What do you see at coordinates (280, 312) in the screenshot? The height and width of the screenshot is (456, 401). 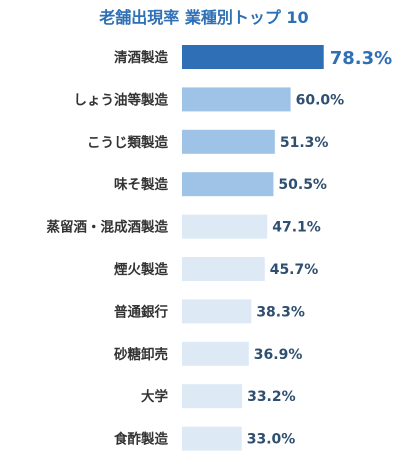 I see `value-label: 38.3%` at bounding box center [280, 312].